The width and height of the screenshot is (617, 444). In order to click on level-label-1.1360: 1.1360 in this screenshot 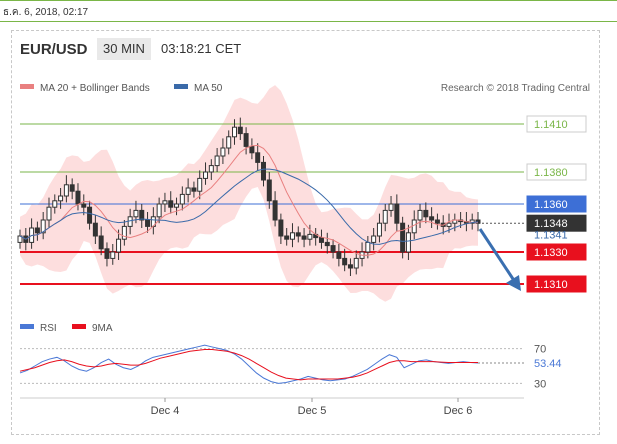, I will do `click(551, 205)`.